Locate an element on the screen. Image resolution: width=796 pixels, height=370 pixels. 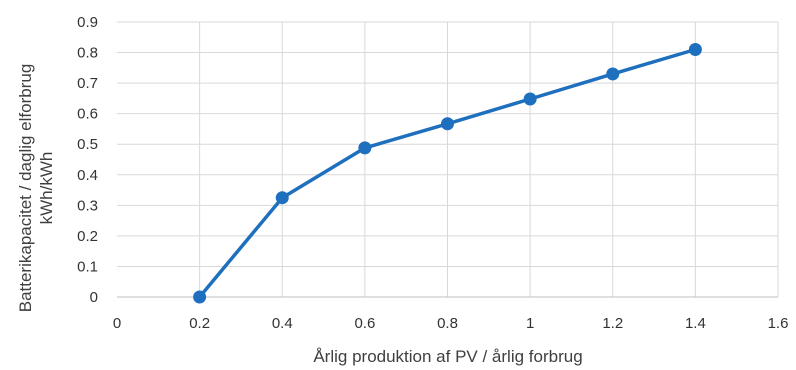
y-tick-label: 0.3 is located at coordinates (87, 205).